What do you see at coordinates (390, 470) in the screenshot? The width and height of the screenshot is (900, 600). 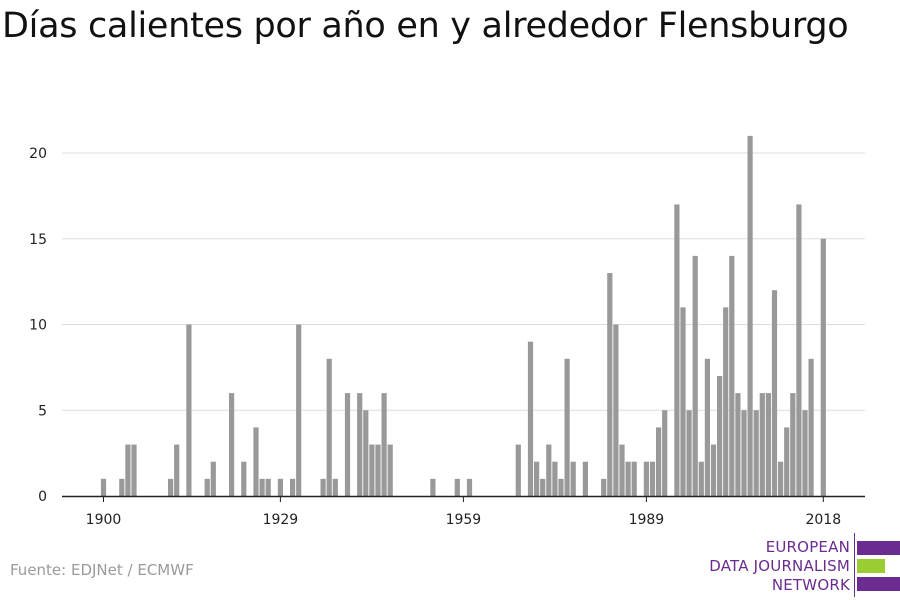 I see `bar-1947` at bounding box center [390, 470].